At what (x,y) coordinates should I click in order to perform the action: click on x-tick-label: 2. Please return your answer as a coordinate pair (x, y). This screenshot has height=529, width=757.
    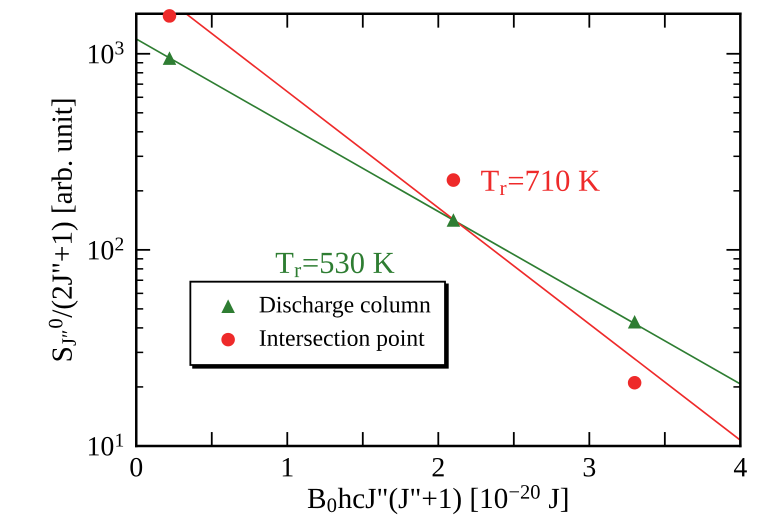
    Looking at the image, I should click on (438, 467).